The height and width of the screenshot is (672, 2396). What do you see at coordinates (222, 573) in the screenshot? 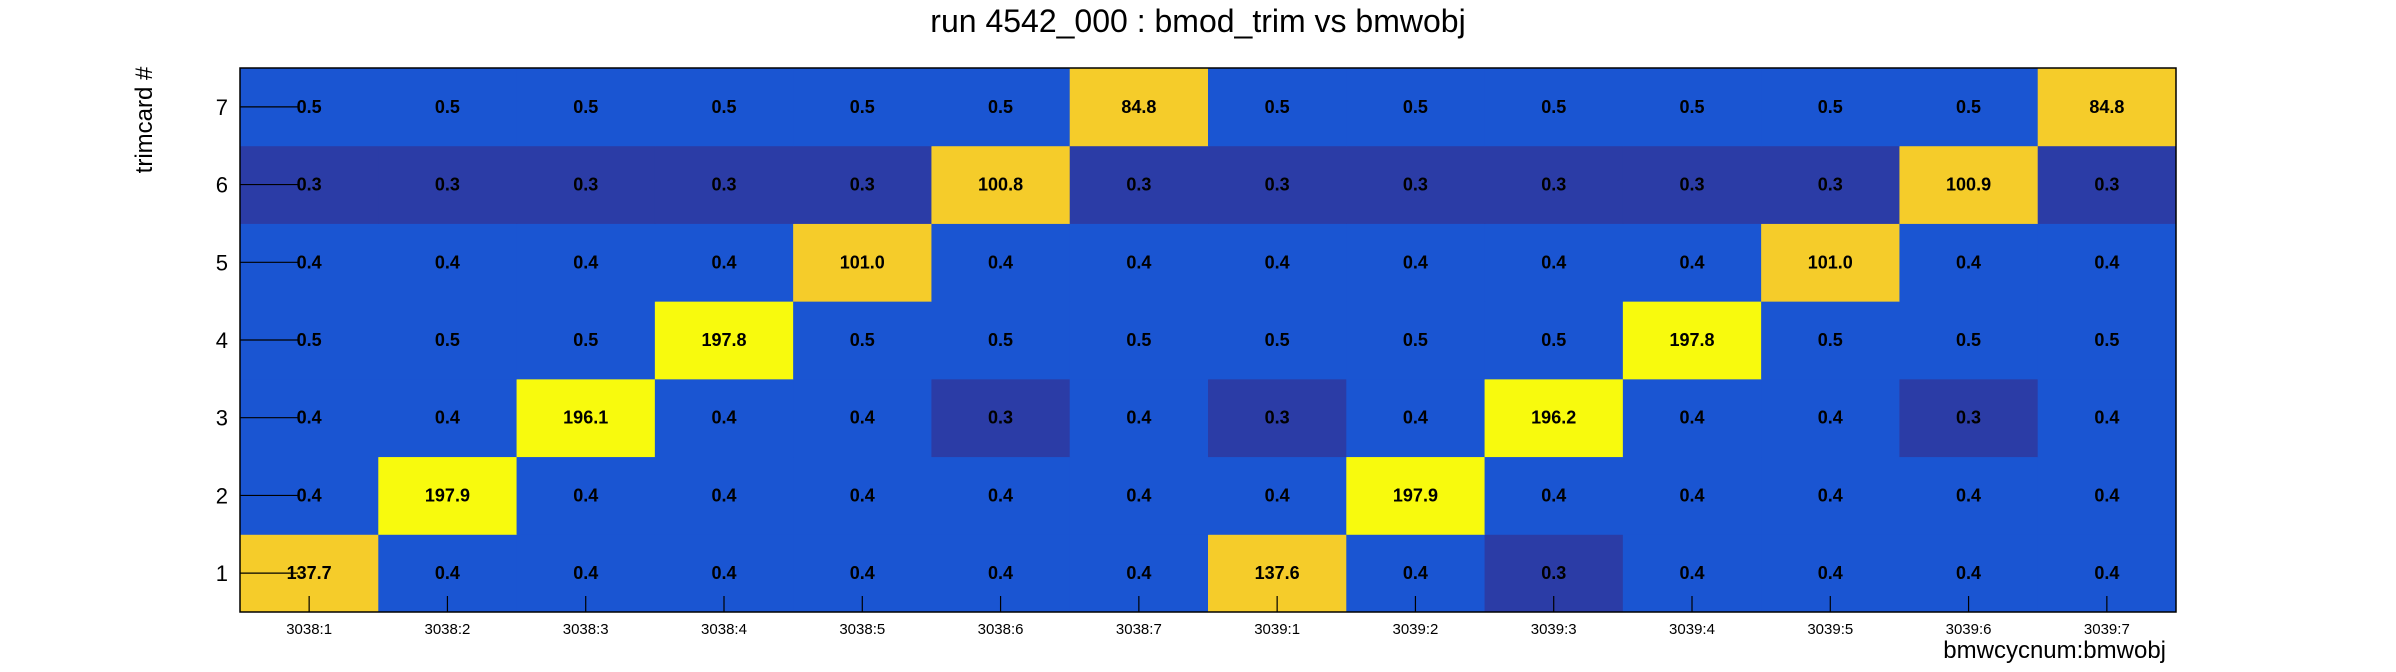
I see `y-tick-label: 1` at bounding box center [222, 573].